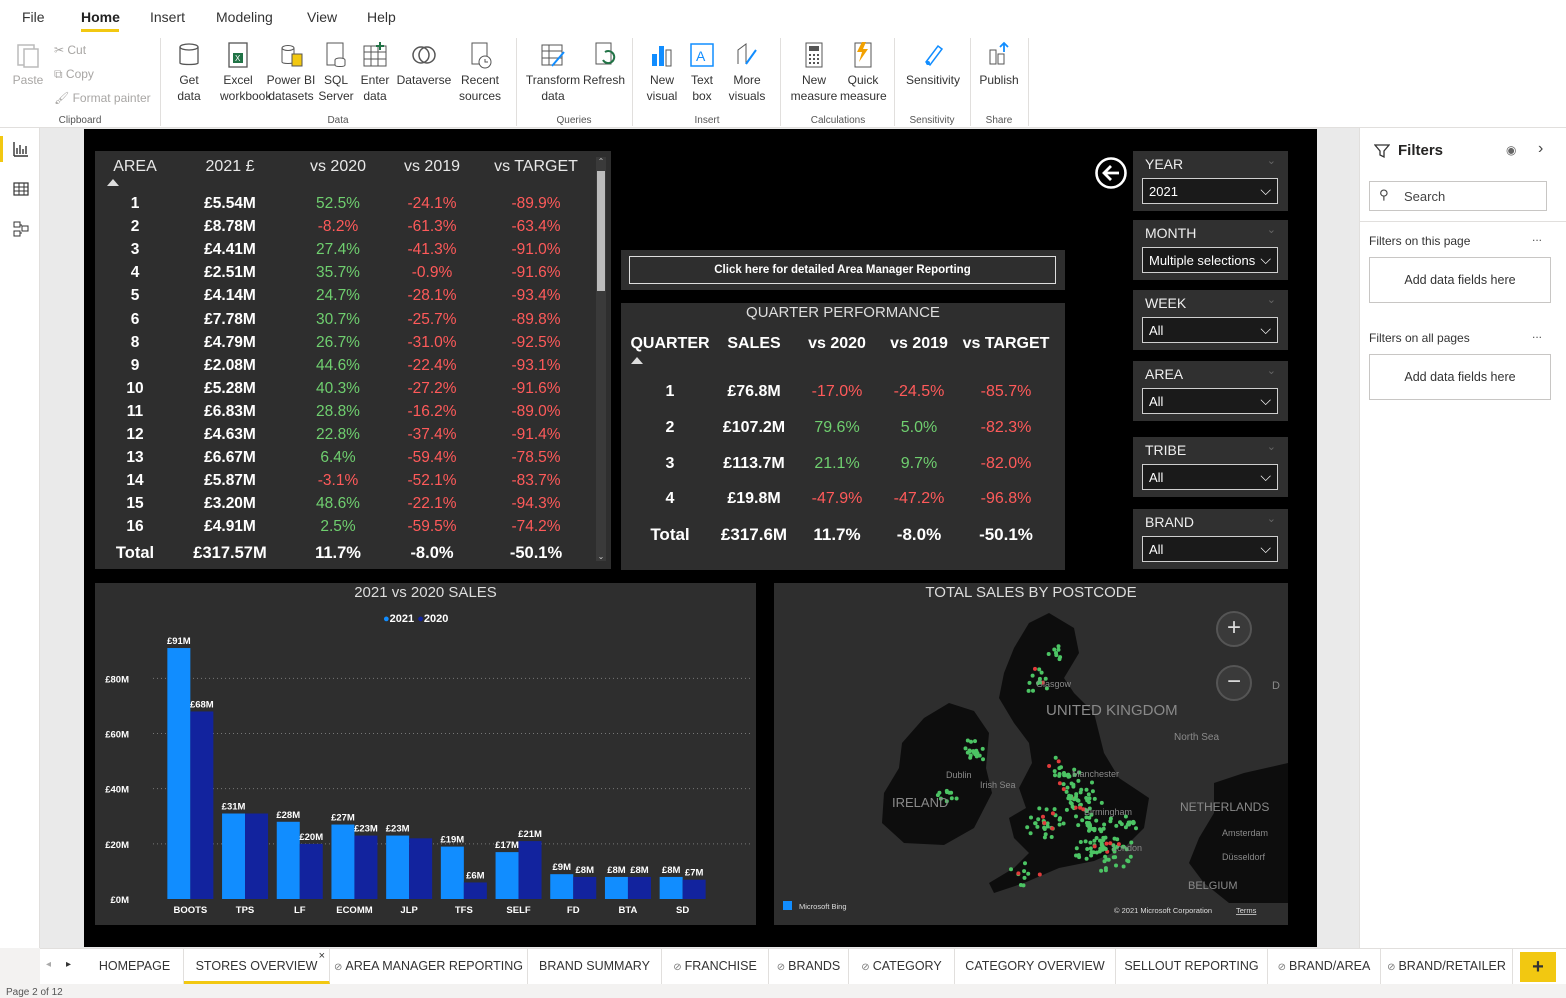 Image resolution: width=1566 pixels, height=998 pixels. I want to click on table-scrollbar: ⌃ ⌄, so click(601, 359).